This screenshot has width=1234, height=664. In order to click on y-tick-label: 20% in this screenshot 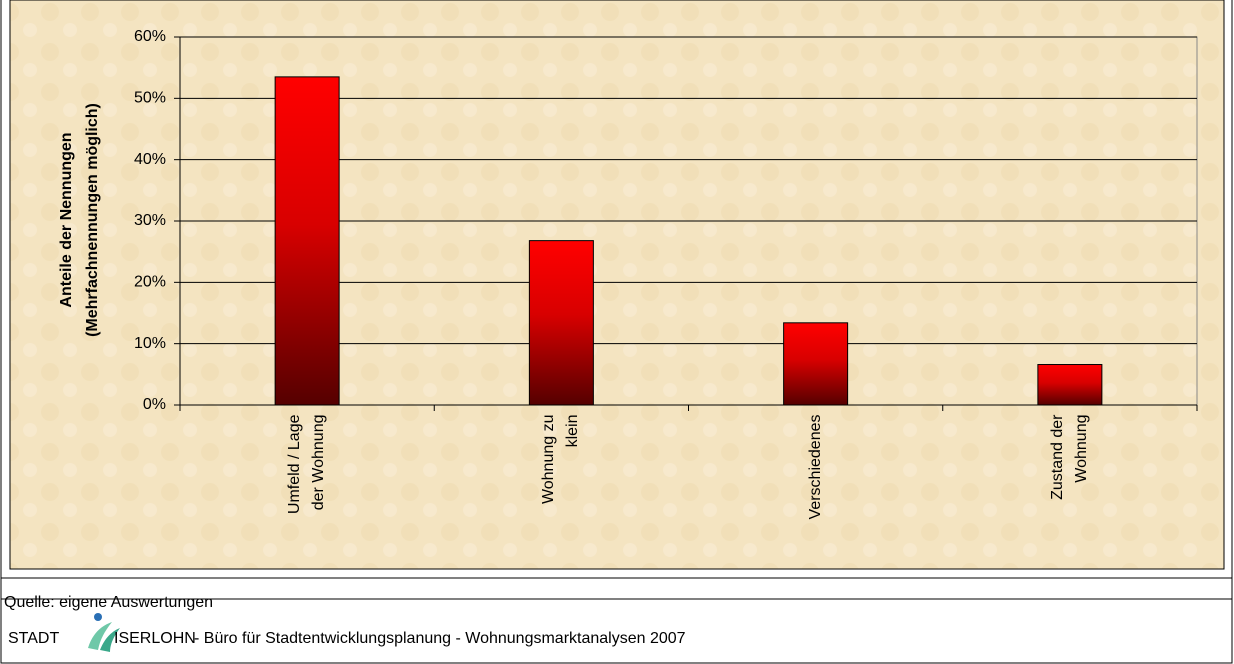, I will do `click(150, 282)`.